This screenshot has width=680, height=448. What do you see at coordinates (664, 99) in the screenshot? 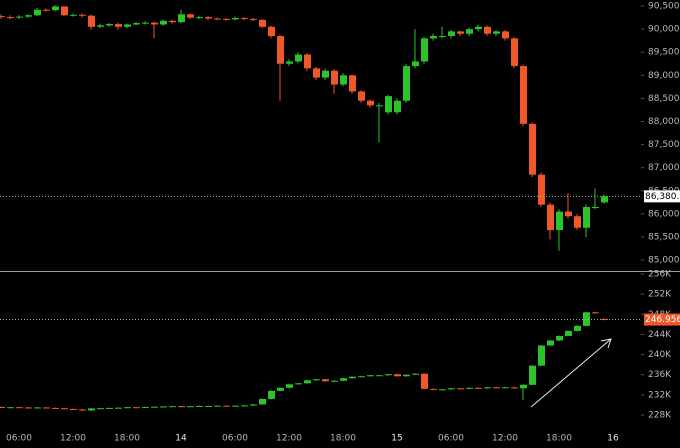
I see `y-tick-label: 88,500.0` at bounding box center [664, 99].